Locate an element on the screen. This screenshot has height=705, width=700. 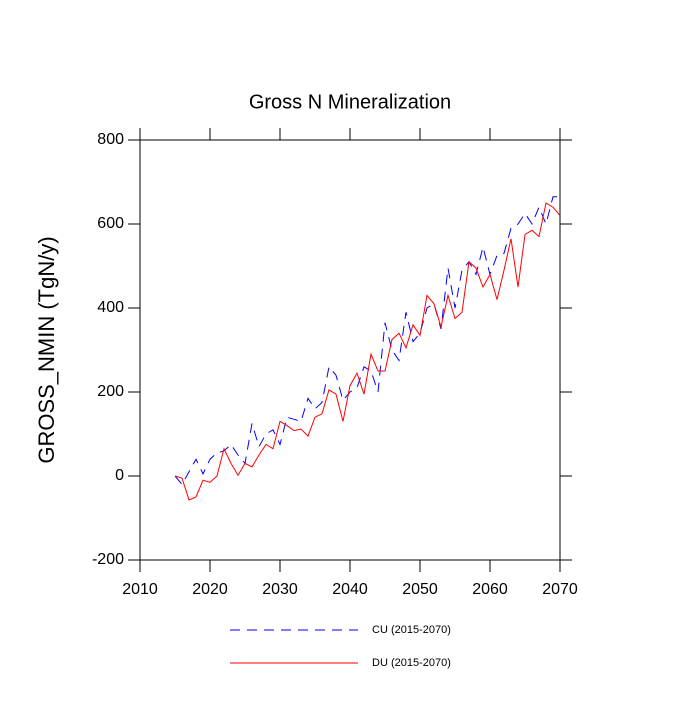
y-tick-label: -200 is located at coordinates (108, 559).